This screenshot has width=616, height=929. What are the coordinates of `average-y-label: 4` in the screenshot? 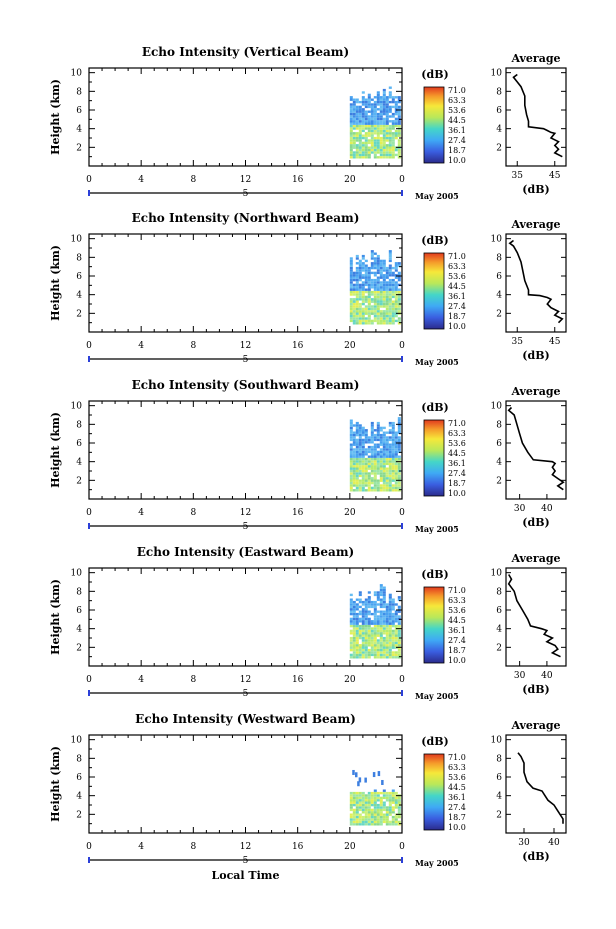 It's located at (499, 130).